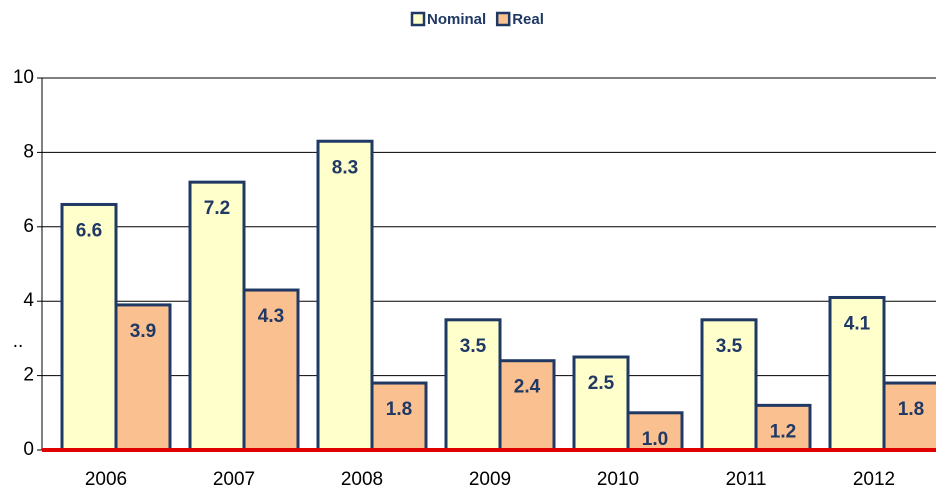 The height and width of the screenshot is (495, 936). Describe the element at coordinates (217, 208) in the screenshot. I see `data-label: 7.2` at that location.